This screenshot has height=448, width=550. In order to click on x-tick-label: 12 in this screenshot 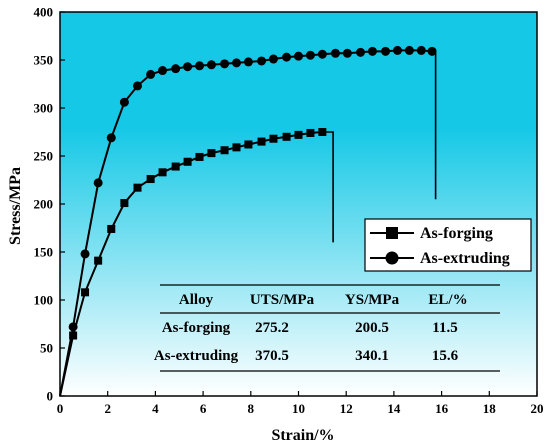, I will do `click(346, 408)`.